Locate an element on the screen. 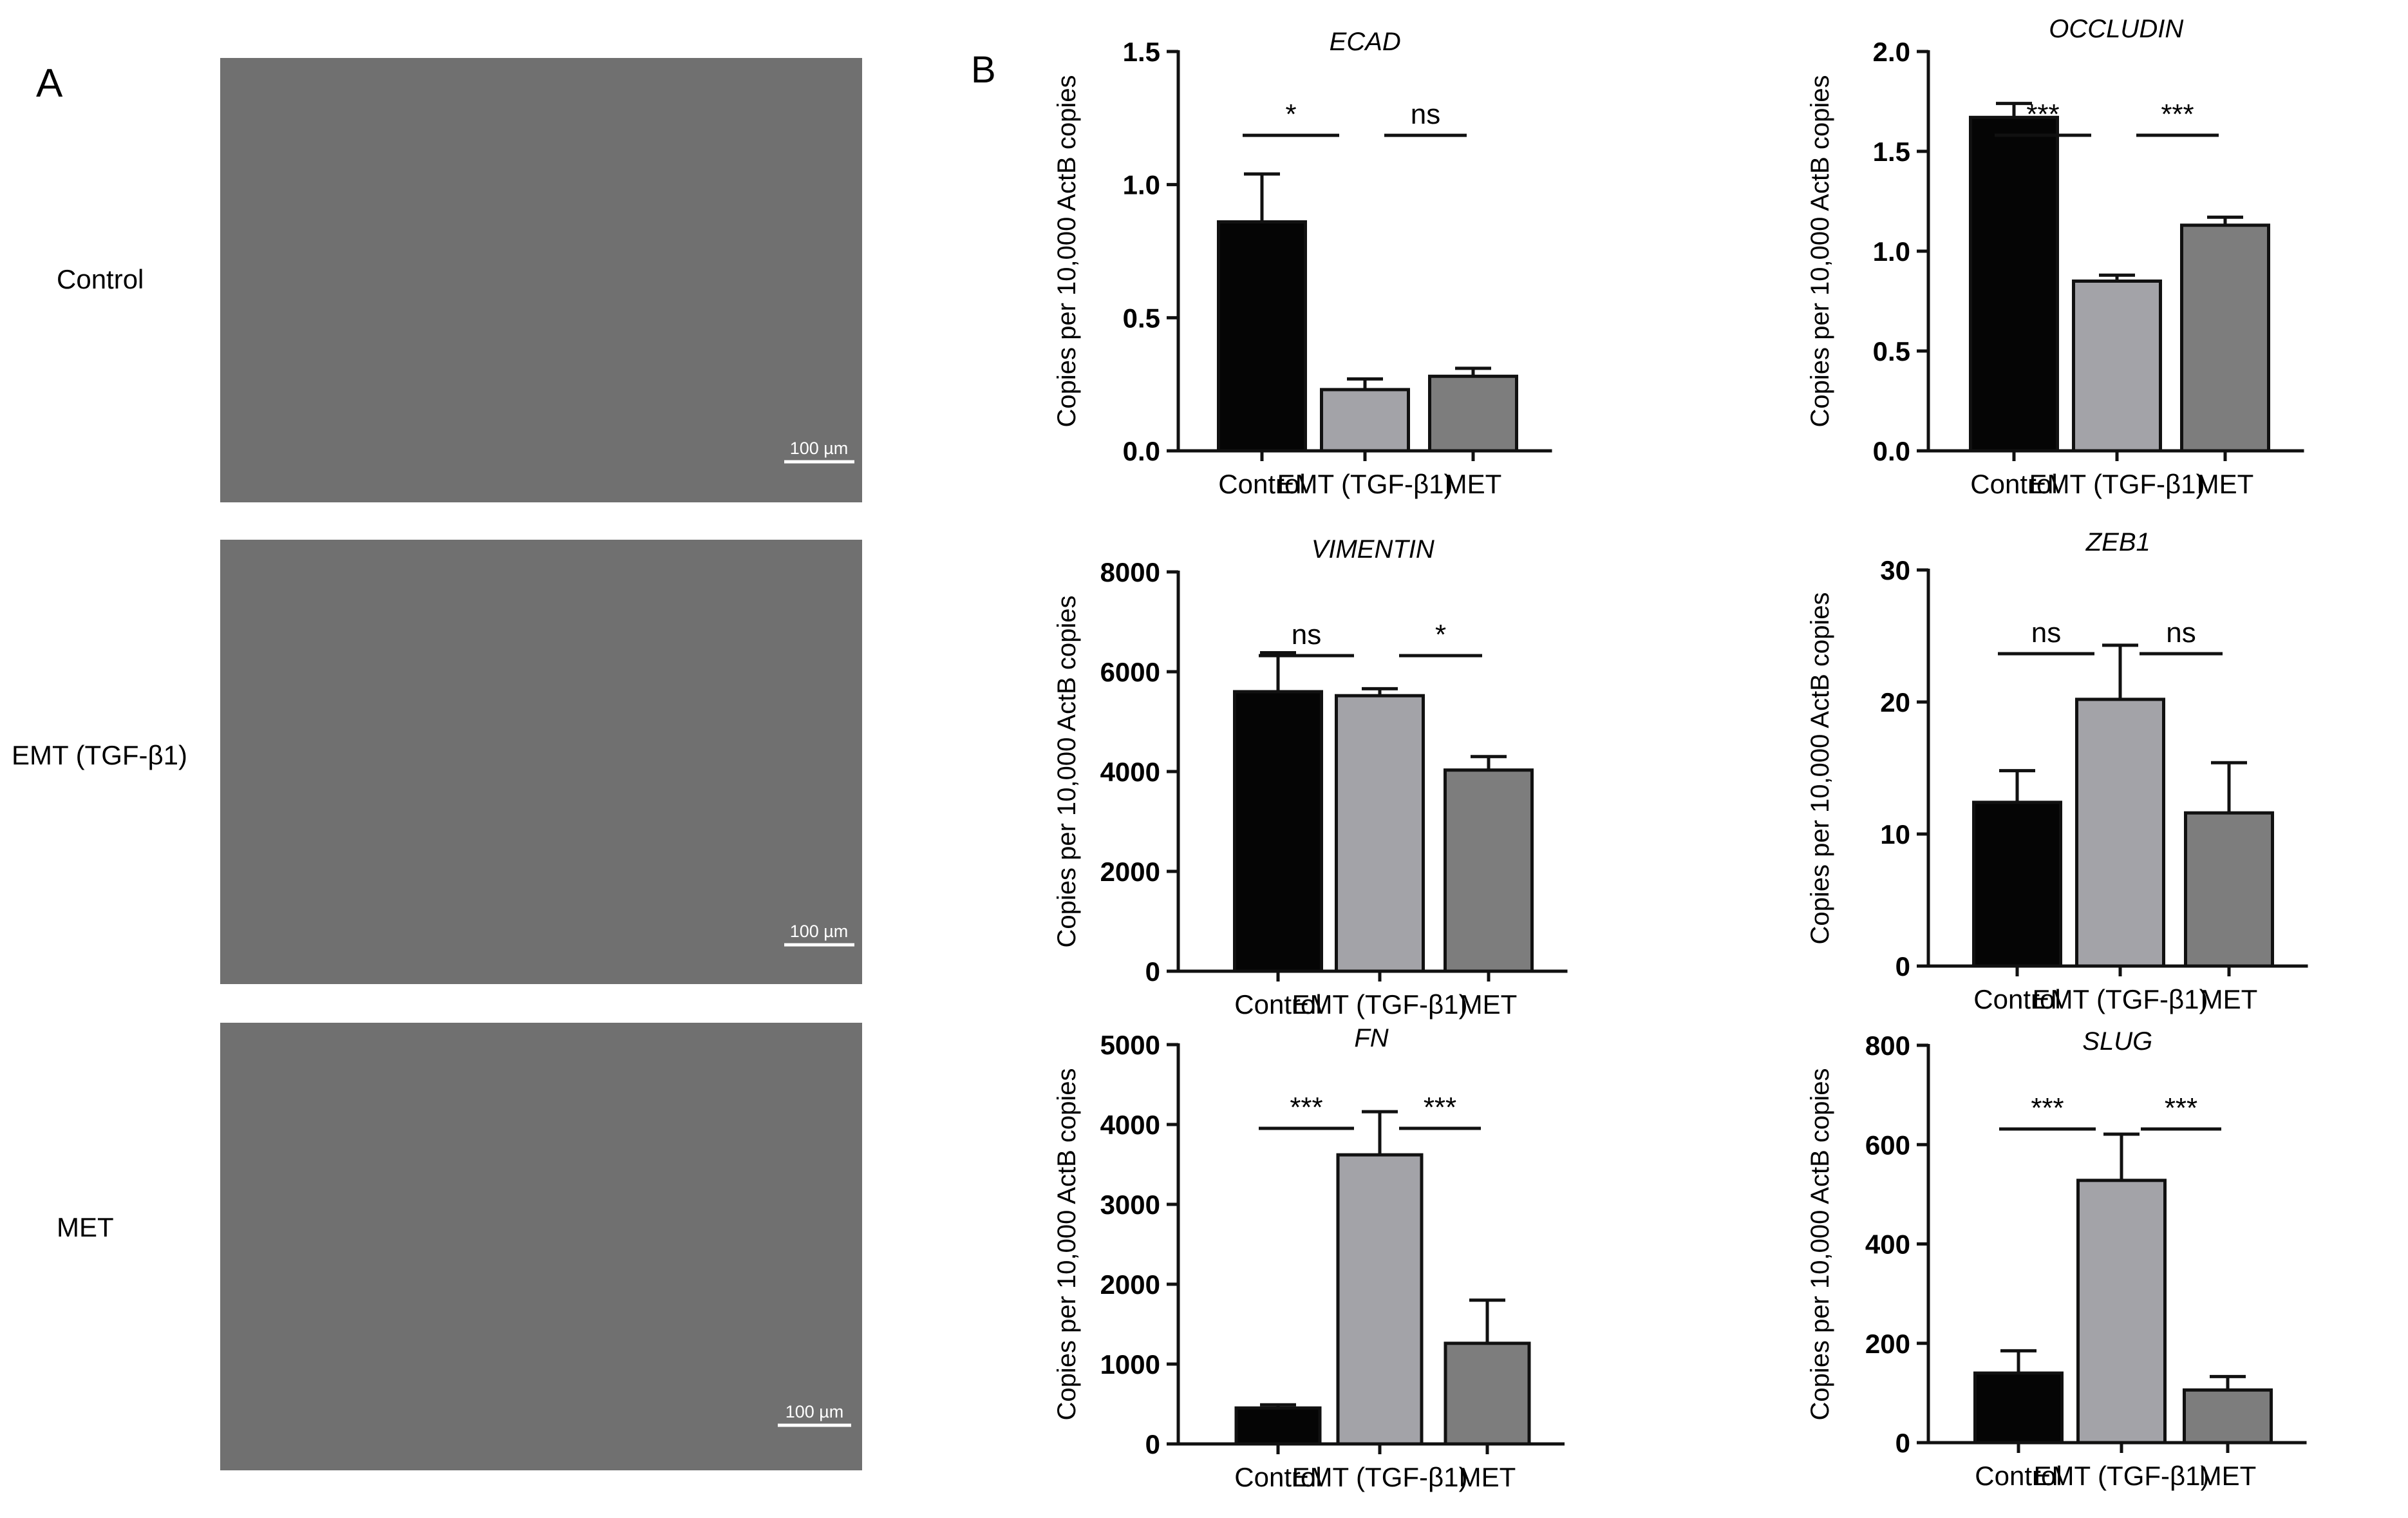 Image resolution: width=2408 pixels, height=1518 pixels. y-tick-label: 5000 is located at coordinates (1130, 1045).